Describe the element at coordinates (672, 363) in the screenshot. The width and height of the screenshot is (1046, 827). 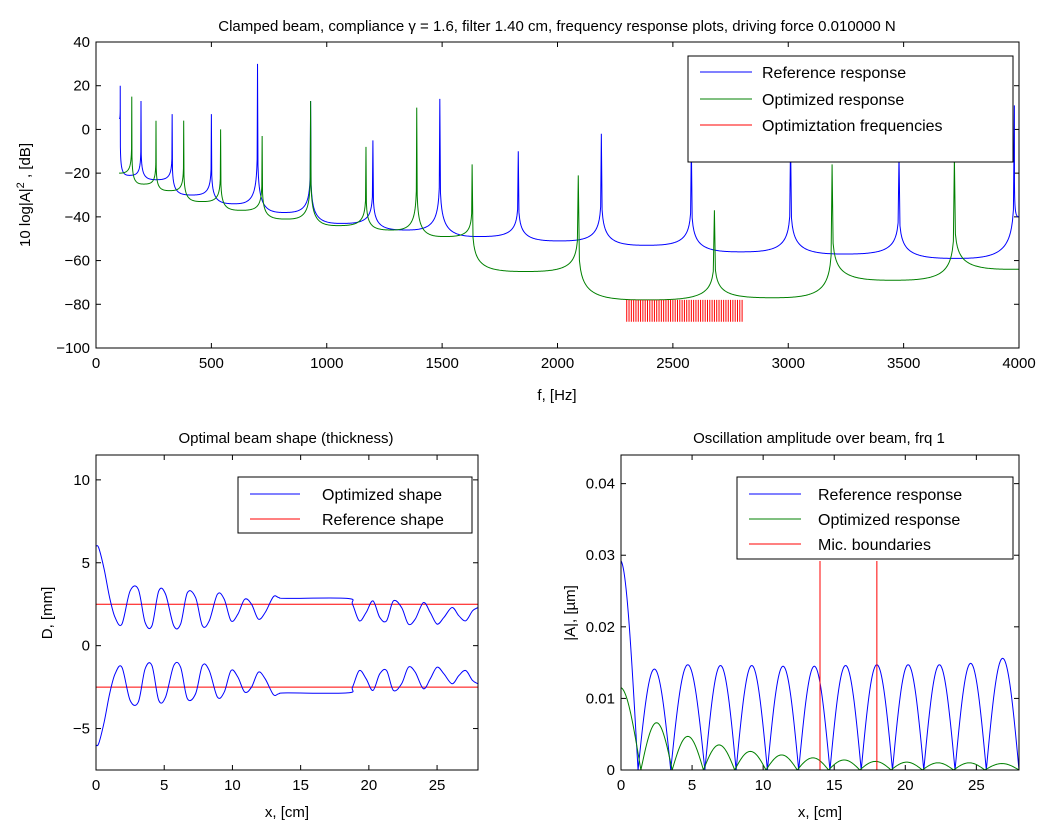
I see `x-tick-label: 2500` at that location.